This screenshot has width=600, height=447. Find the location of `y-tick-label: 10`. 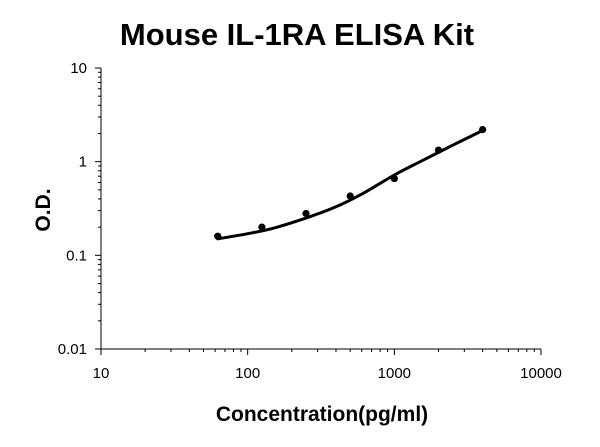

y-tick-label: 10 is located at coordinates (78, 68).